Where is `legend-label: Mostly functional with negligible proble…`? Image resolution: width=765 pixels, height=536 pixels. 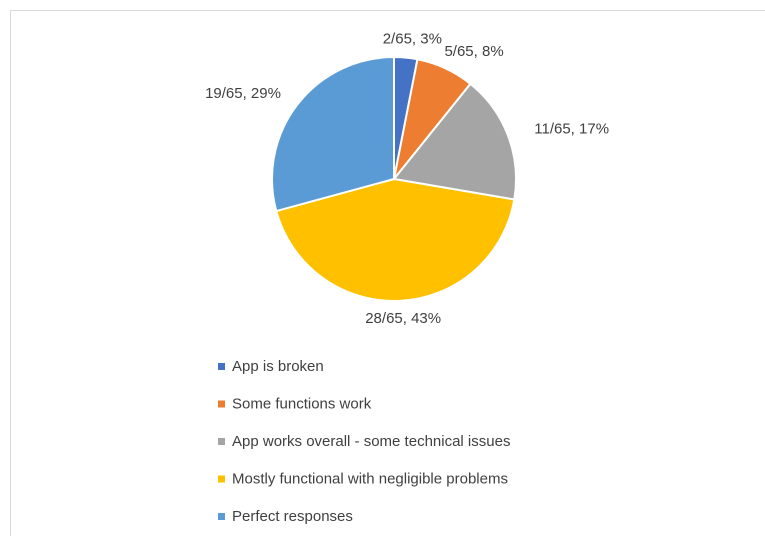
legend-label: Mostly functional with negligible proble… is located at coordinates (370, 478).